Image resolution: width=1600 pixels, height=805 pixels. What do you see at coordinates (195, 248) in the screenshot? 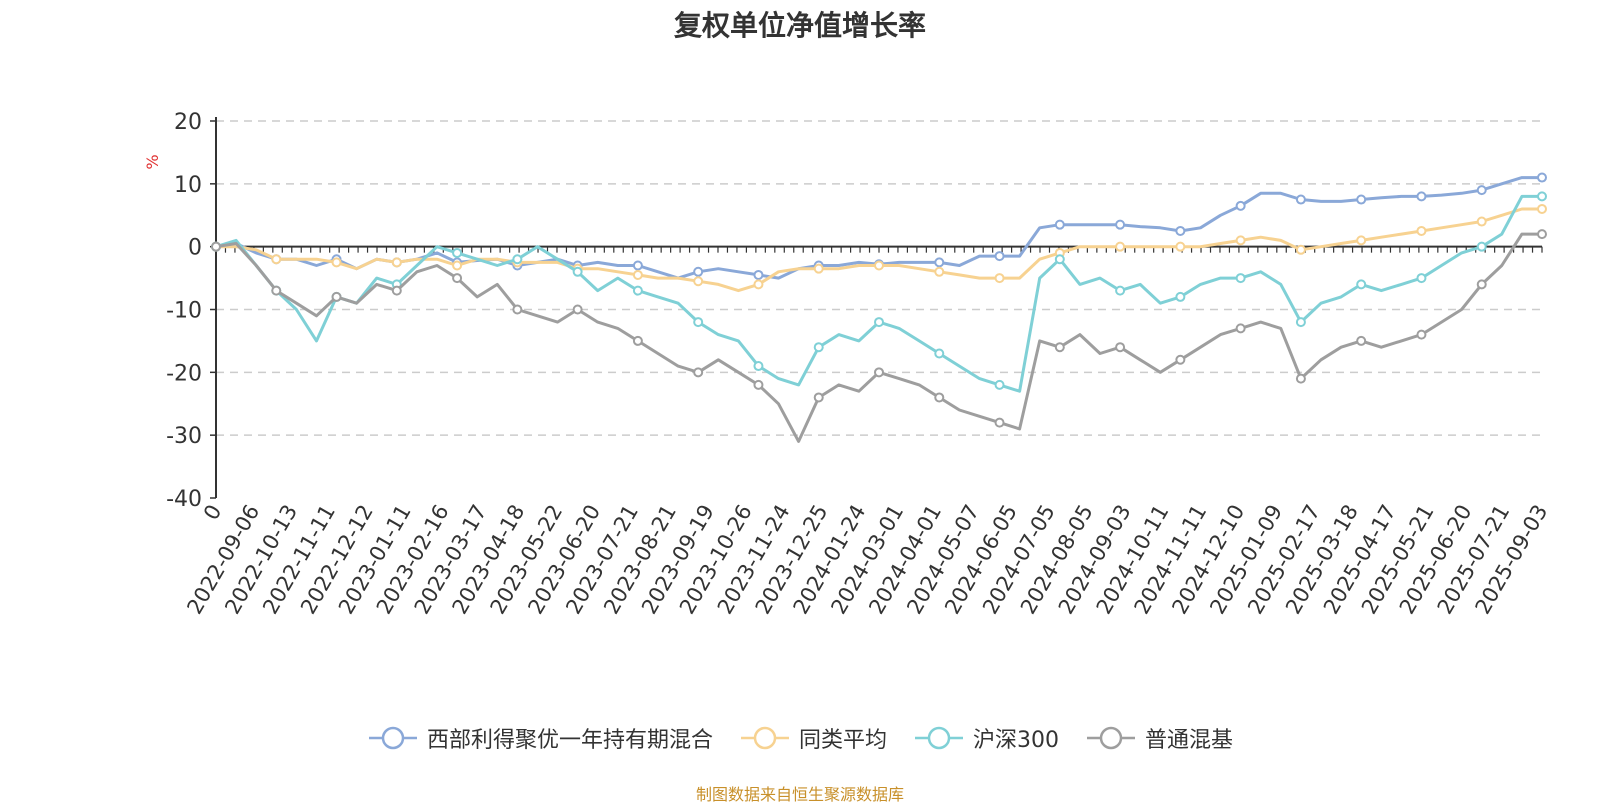
I see `y-tick-label: 0` at bounding box center [195, 248].